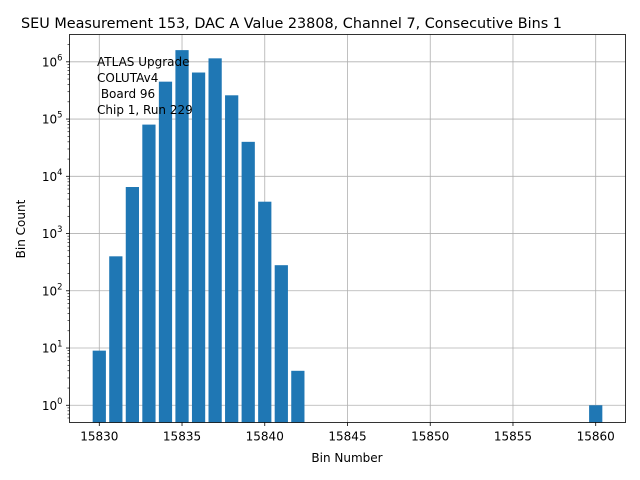 This screenshot has height=480, width=640. I want to click on annotation-line: Chip 1, Run 229, so click(145, 110).